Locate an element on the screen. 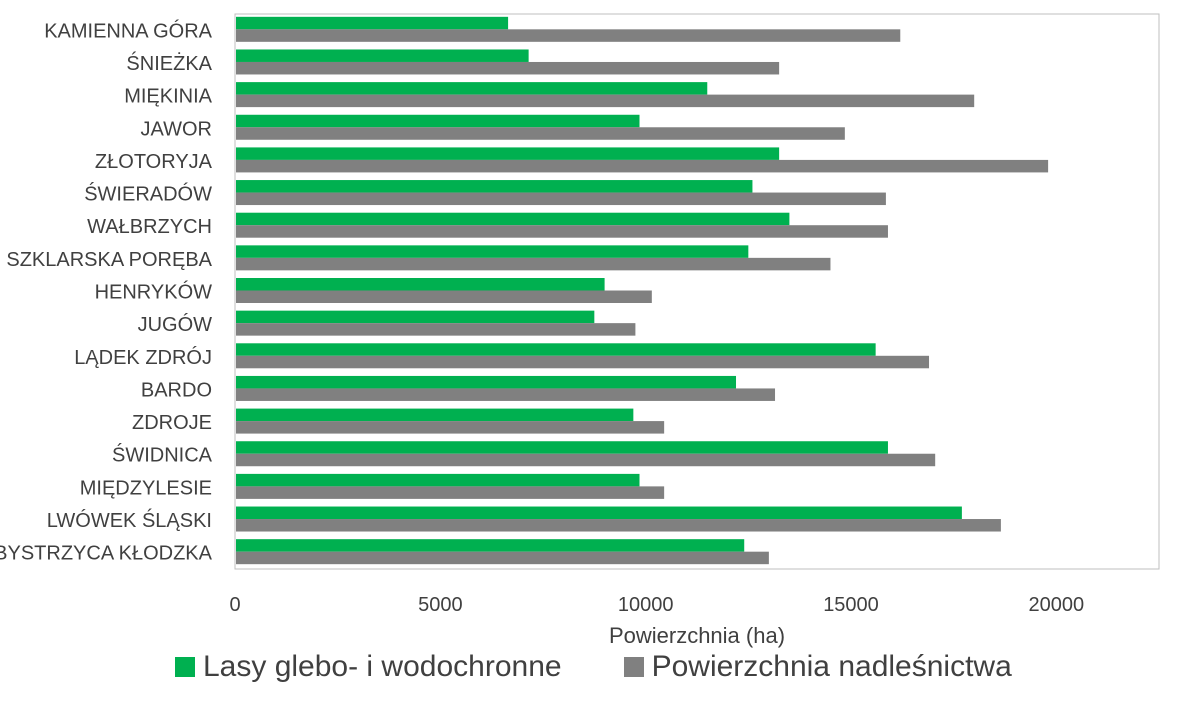 This screenshot has width=1200, height=705. x-tick-label: 10000 is located at coordinates (646, 605).